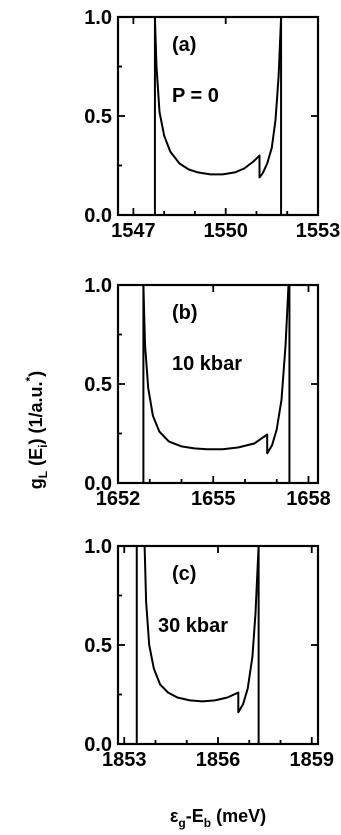 The width and height of the screenshot is (341, 835). Describe the element at coordinates (124, 760) in the screenshot. I see `x-tick-label: 1853` at that location.